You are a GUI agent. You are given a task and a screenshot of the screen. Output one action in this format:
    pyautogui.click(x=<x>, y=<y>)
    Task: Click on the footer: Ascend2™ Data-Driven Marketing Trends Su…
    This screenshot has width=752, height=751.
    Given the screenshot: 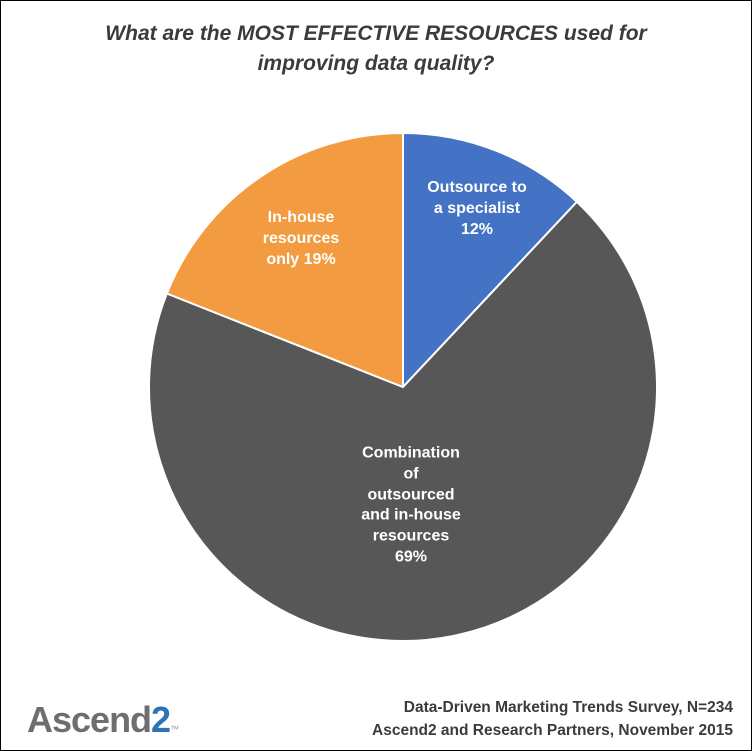 What is the action you would take?
    pyautogui.click(x=376, y=719)
    